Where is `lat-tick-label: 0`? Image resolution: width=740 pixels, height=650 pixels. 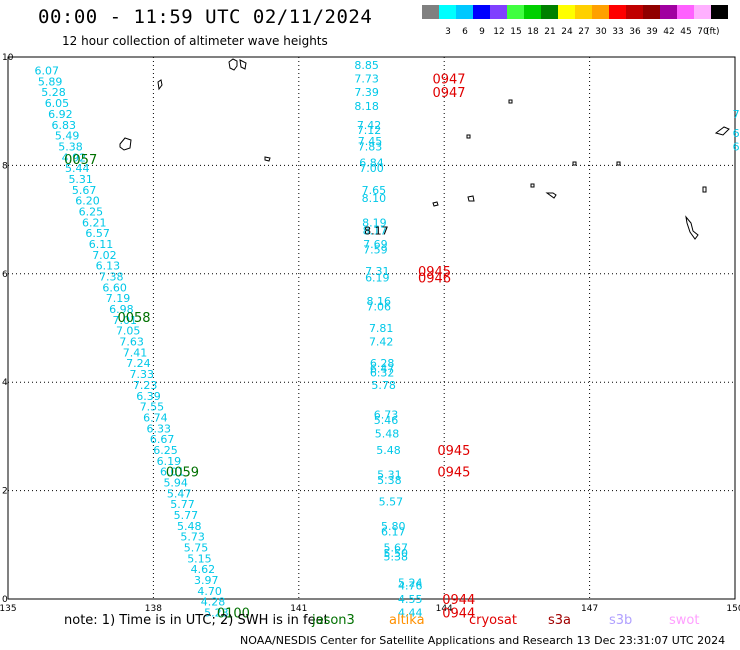 lat-tick-label: 0 is located at coordinates (5, 600).